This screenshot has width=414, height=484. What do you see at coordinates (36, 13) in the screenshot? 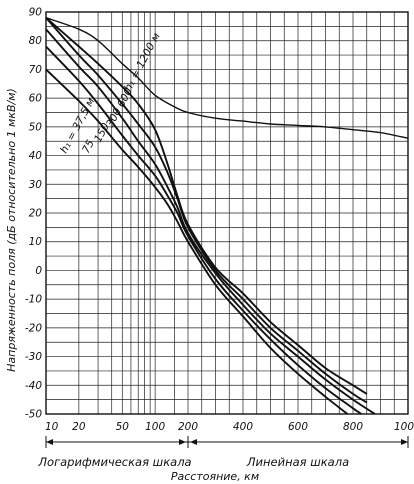
I see `y-tick-label: 90` at bounding box center [36, 13].